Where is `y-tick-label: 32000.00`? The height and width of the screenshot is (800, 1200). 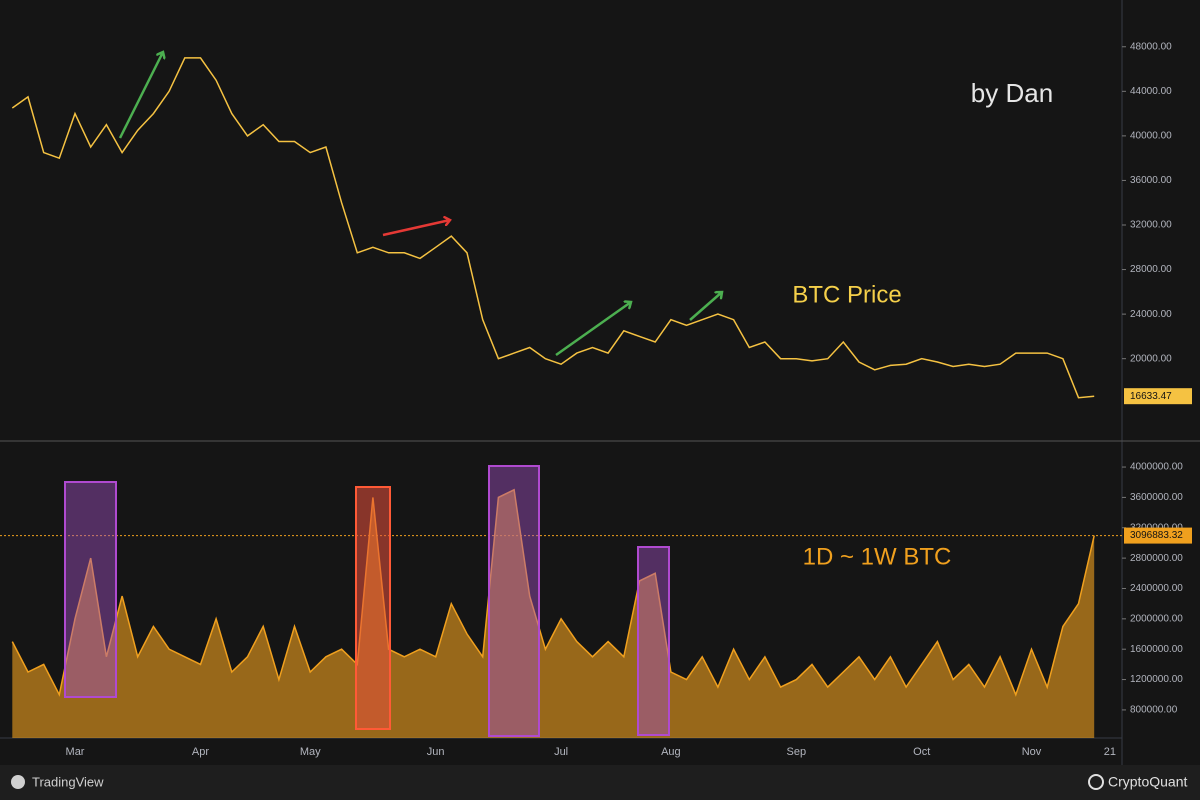 y-tick-label: 32000.00 is located at coordinates (1151, 225).